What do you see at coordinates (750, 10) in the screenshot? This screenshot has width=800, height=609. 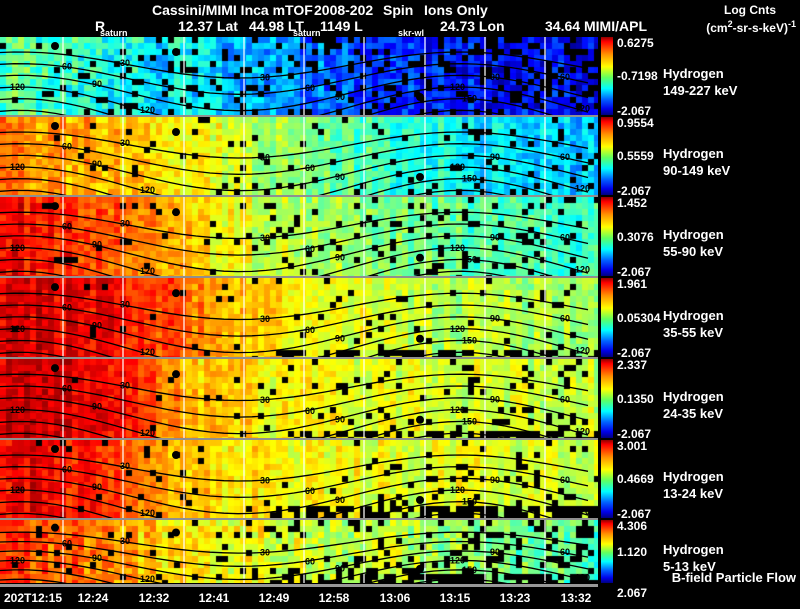 I see `log-cnts-label: Log Cnts` at bounding box center [750, 10].